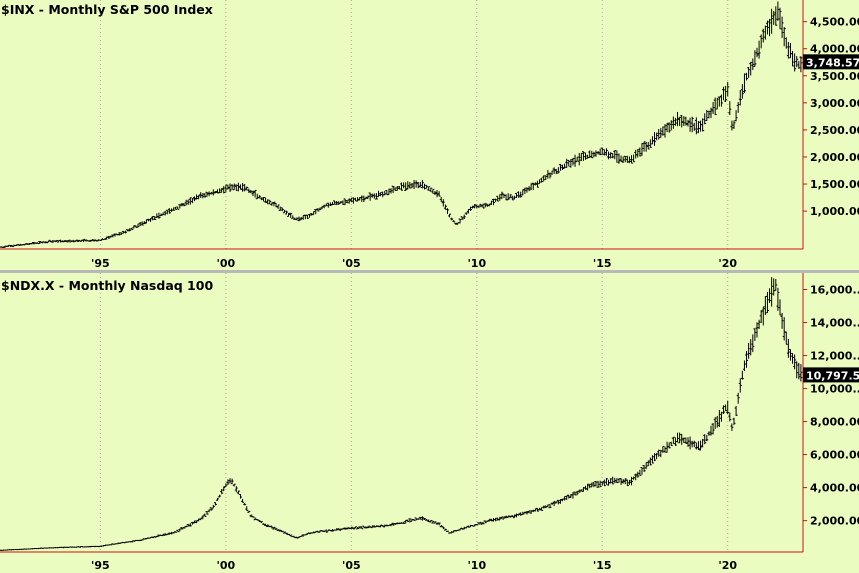 The height and width of the screenshot is (573, 859). I want to click on ndx-last-value-badge: 10,797.55, so click(831, 375).